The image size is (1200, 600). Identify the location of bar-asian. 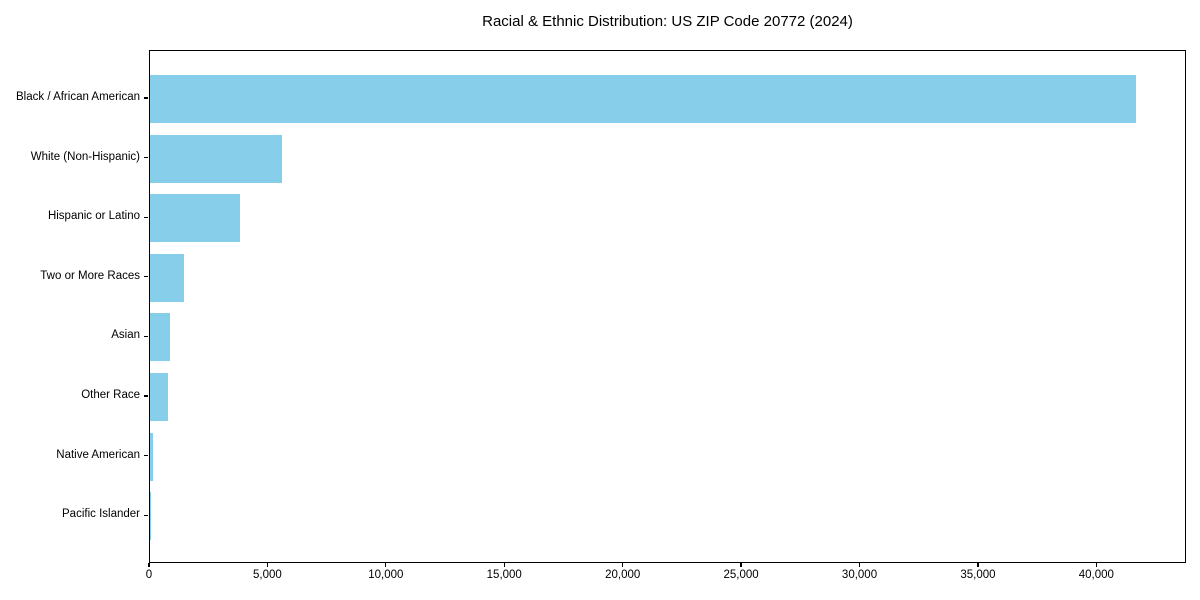
(160, 337).